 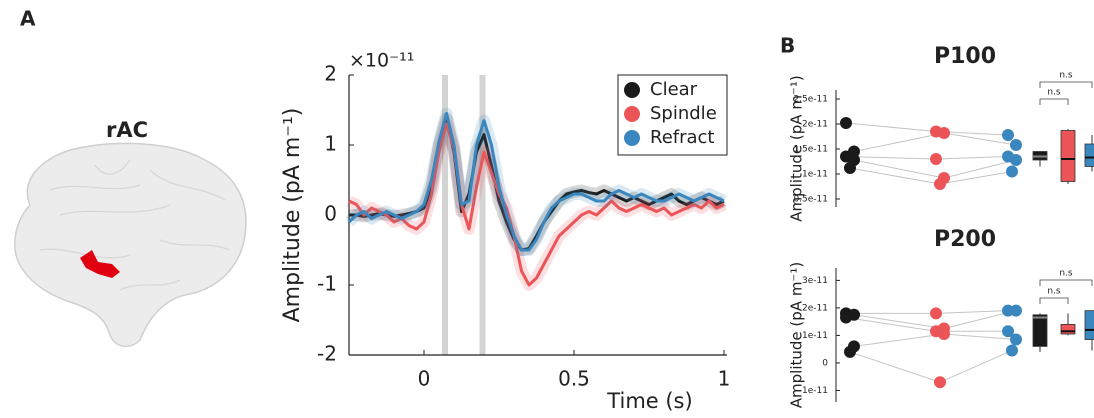 What do you see at coordinates (574, 379) in the screenshot?
I see `x-tick-label: 0.5` at bounding box center [574, 379].